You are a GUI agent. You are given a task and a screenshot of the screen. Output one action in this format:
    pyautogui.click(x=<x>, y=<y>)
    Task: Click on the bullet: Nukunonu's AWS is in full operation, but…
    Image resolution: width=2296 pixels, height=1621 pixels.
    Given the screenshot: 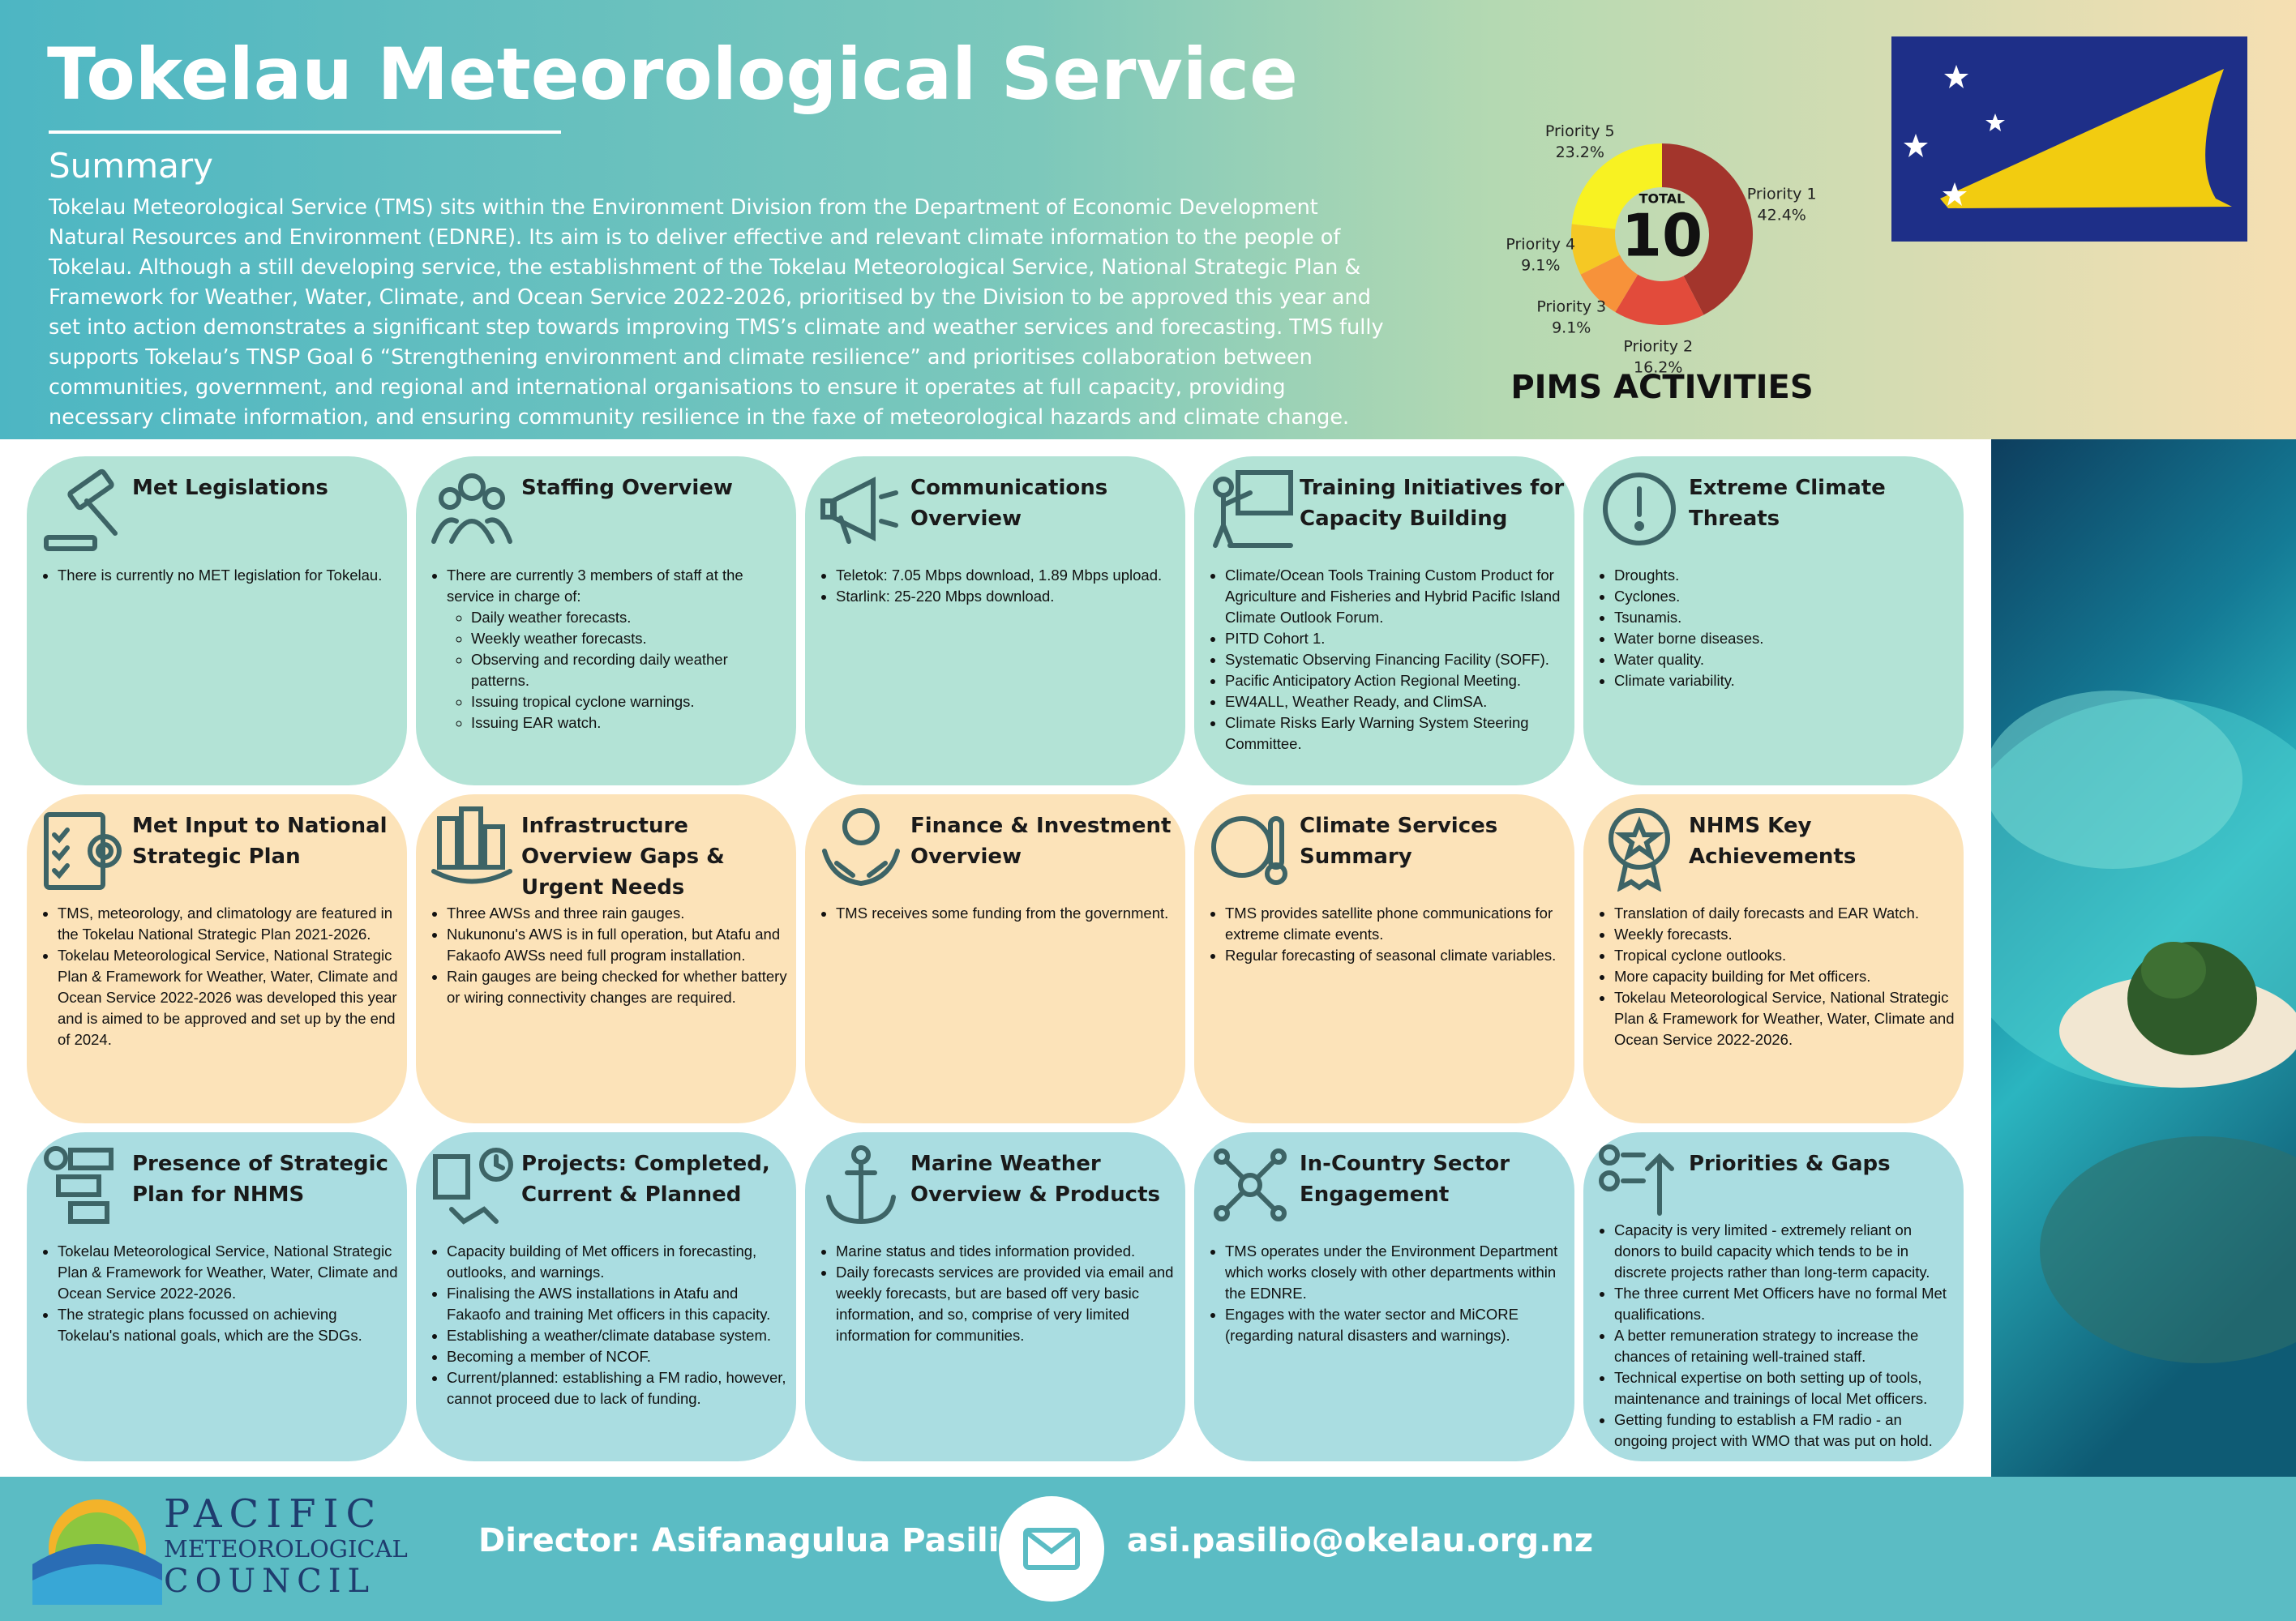 What is the action you would take?
    pyautogui.click(x=617, y=945)
    